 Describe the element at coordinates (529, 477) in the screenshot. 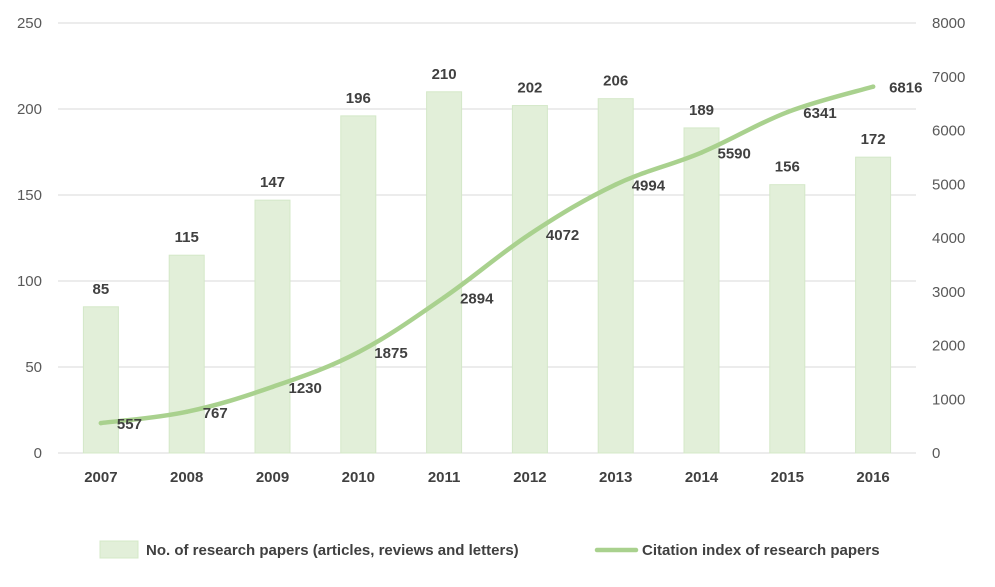

I see `x-axis-tick-label: 2012` at that location.